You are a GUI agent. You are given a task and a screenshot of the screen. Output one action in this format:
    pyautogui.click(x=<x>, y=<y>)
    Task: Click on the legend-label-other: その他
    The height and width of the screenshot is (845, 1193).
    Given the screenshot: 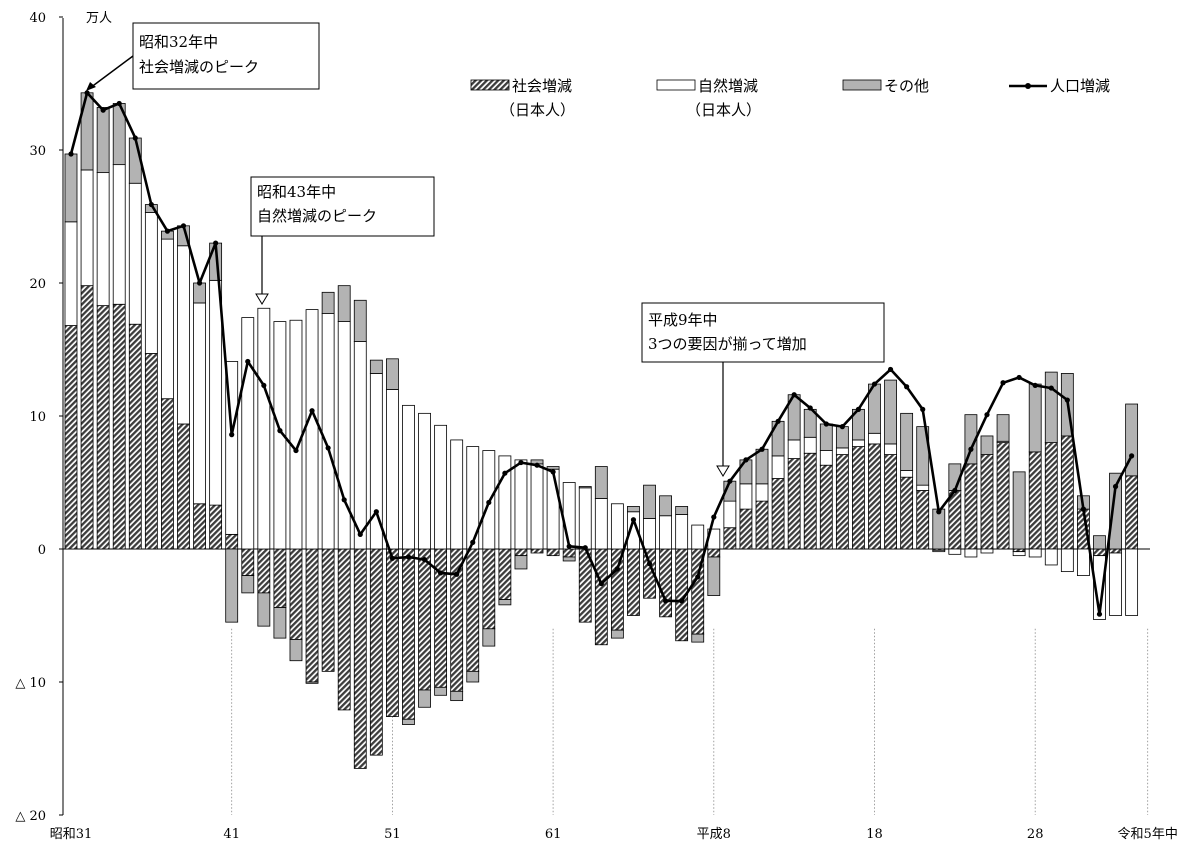 What is the action you would take?
    pyautogui.click(x=906, y=86)
    